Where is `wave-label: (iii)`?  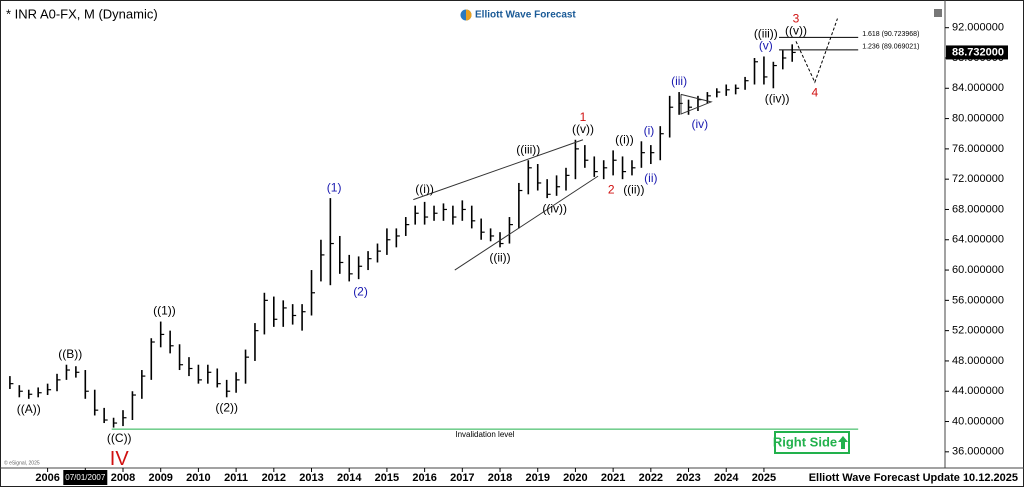
wave-label: (iii) is located at coordinates (679, 81).